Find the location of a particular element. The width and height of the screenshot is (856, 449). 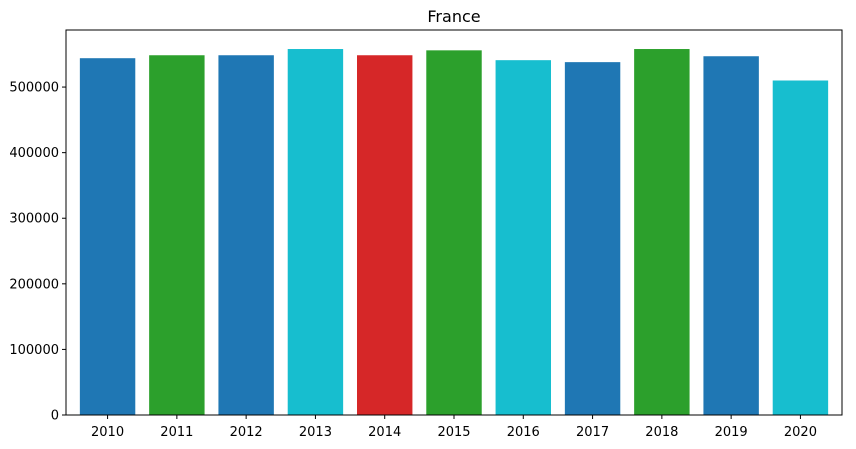

bar-2010 is located at coordinates (107, 236).